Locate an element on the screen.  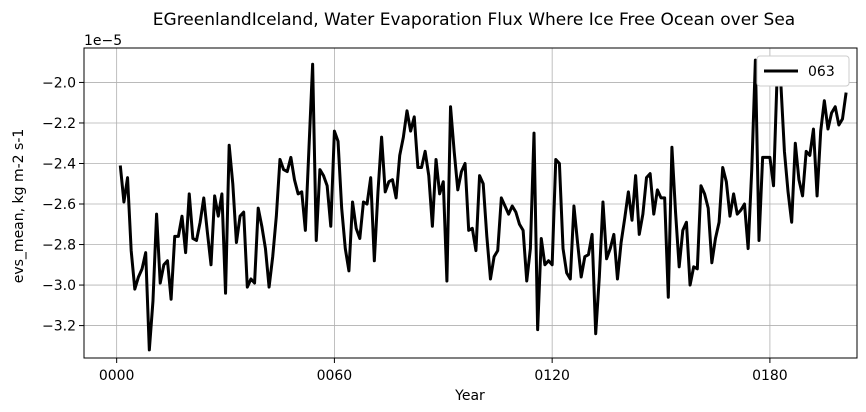
legend: 063 is located at coordinates (803, 71).